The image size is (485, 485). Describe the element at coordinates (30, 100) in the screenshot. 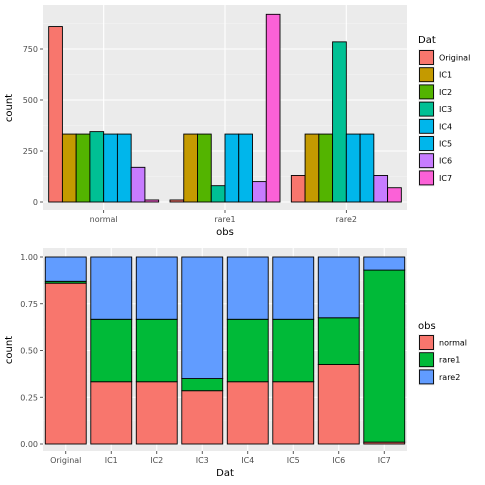

I see `top-y-tick-label: 500` at that location.